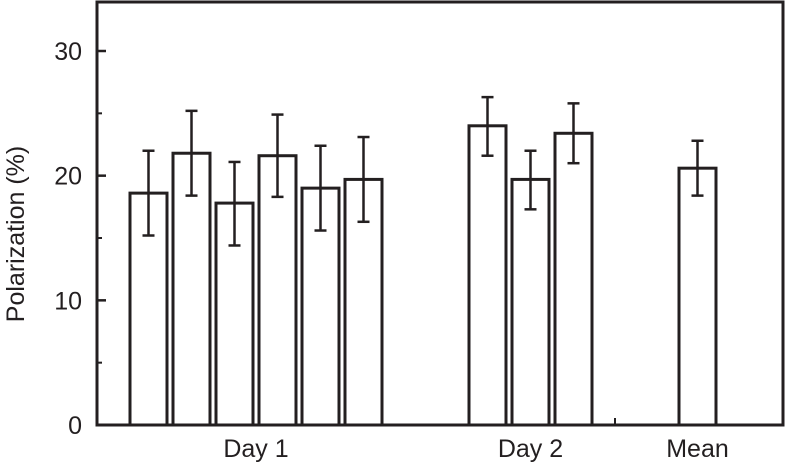 Image resolution: width=788 pixels, height=467 pixels. Describe the element at coordinates (697, 449) in the screenshot. I see `x-group-label: Mean` at that location.